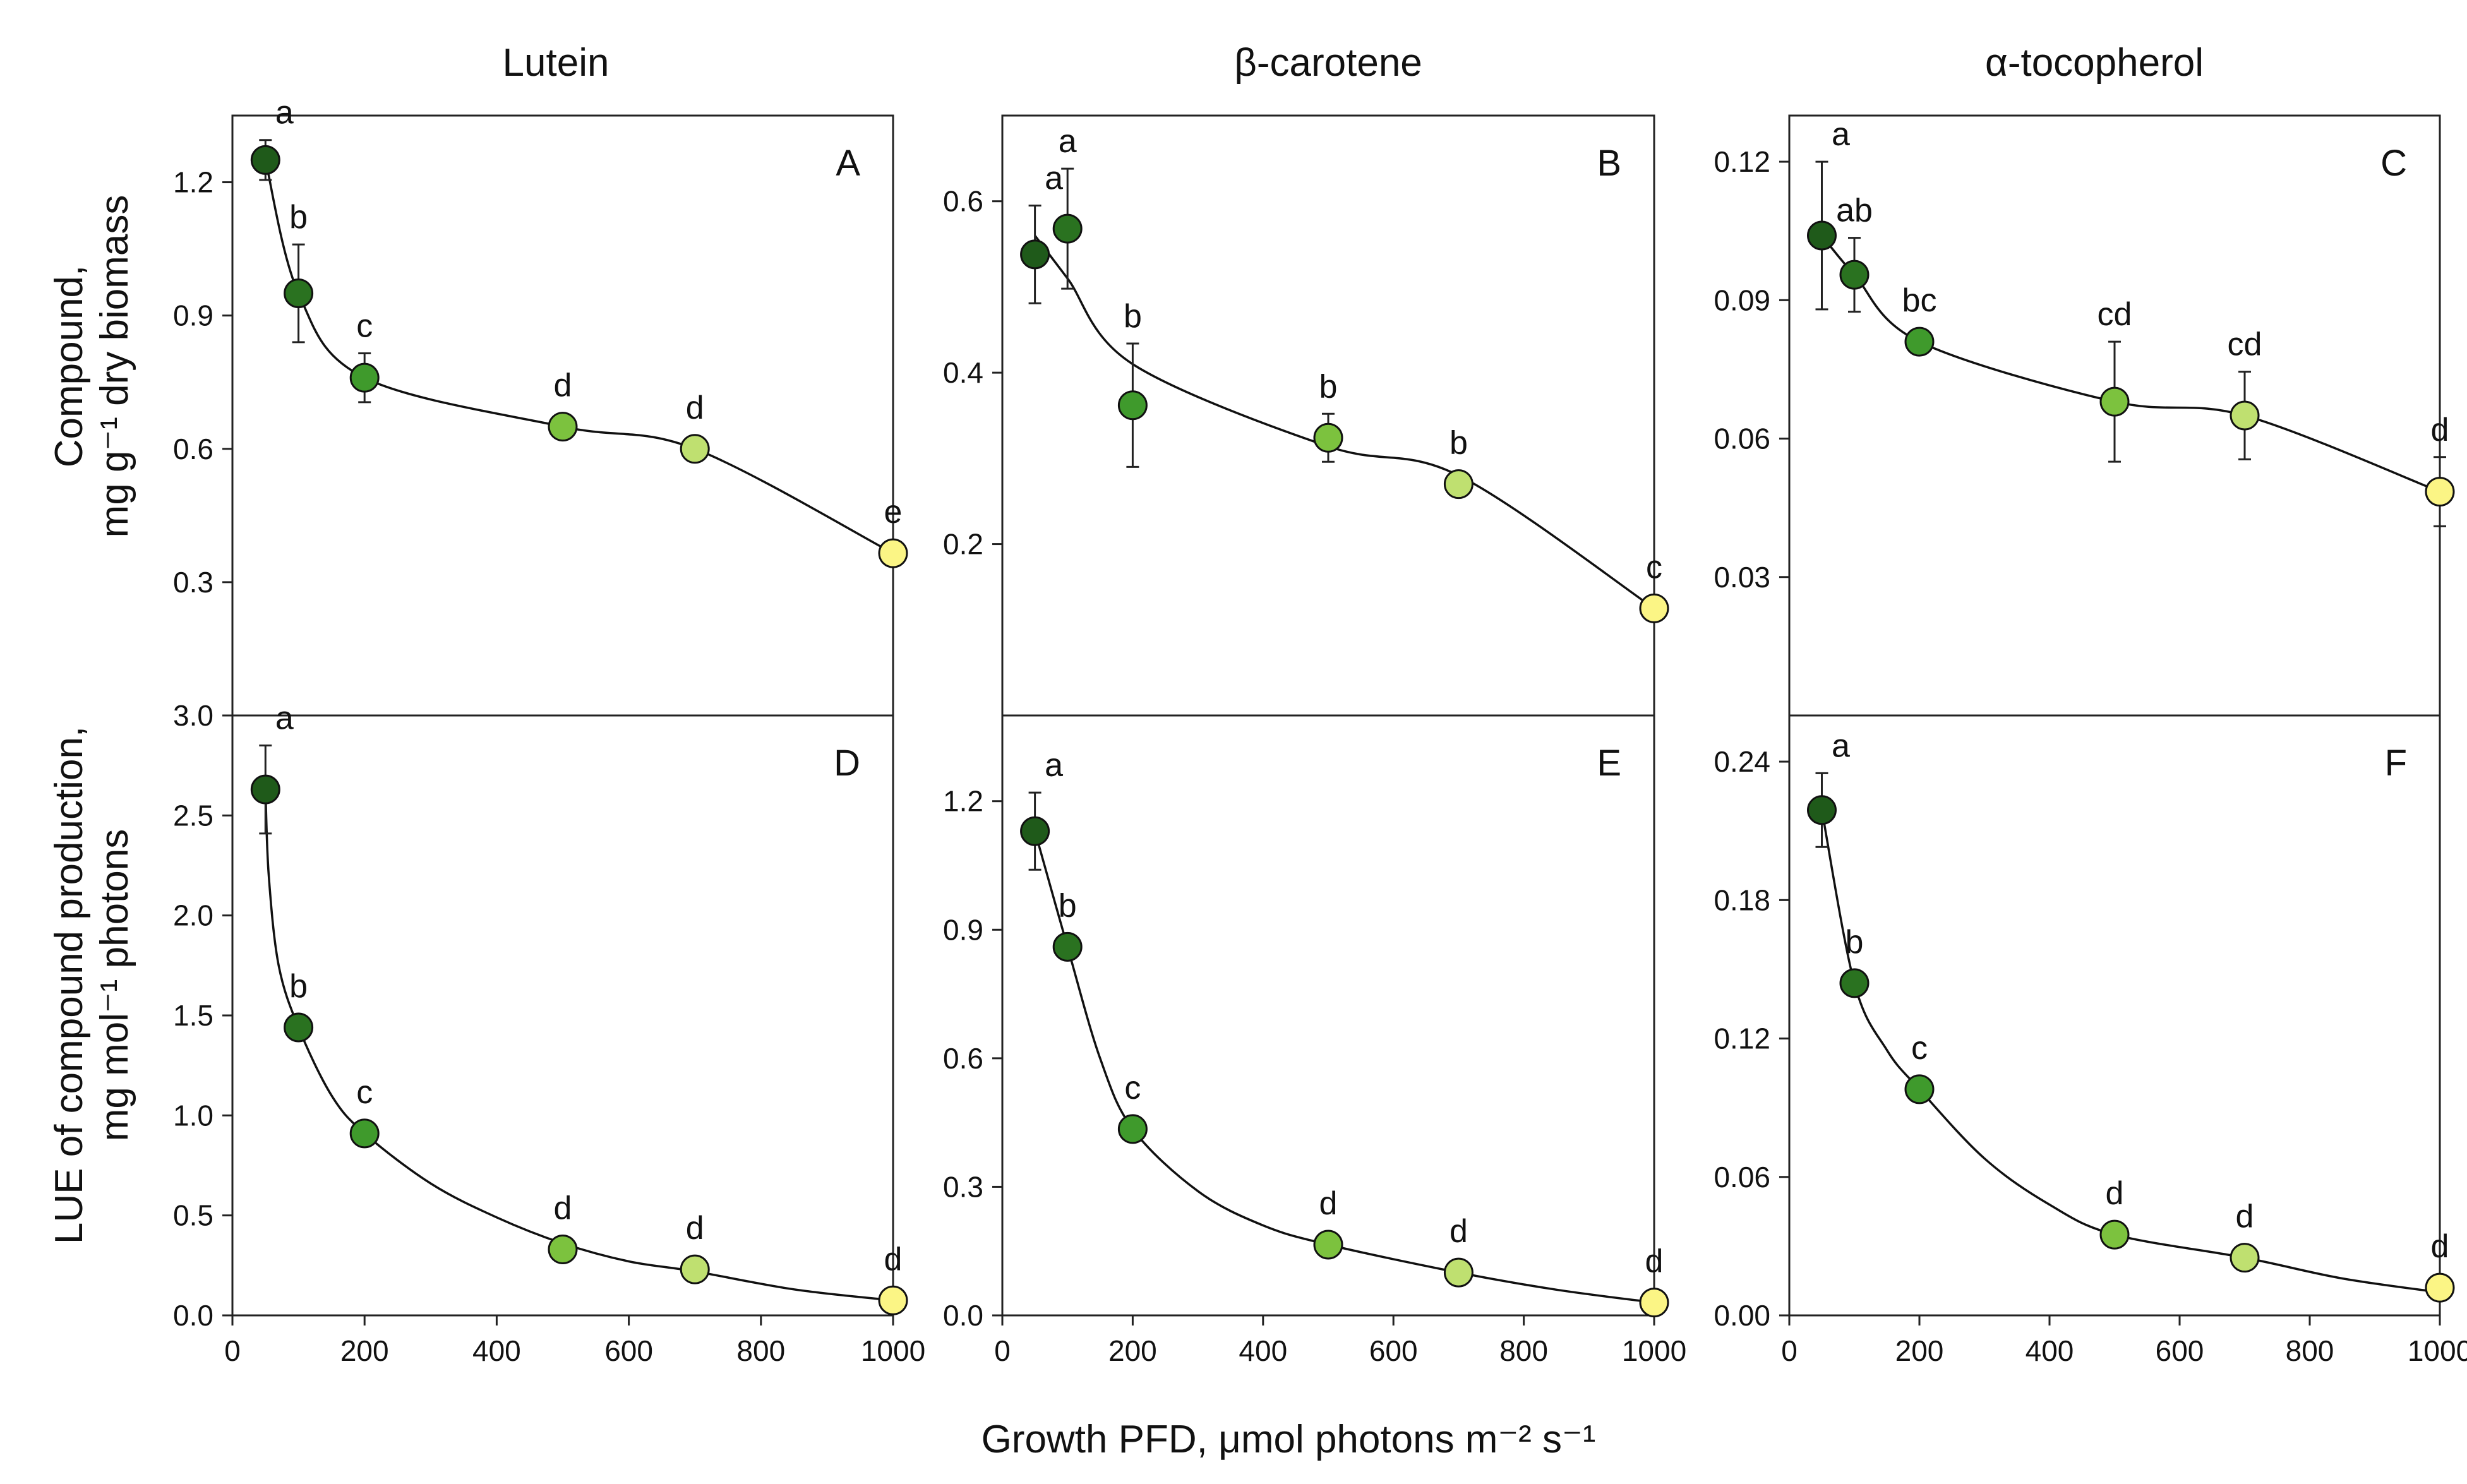 The image size is (2467, 1484). What do you see at coordinates (579, 356) in the screenshot?
I see `fit-curve-a` at bounding box center [579, 356].